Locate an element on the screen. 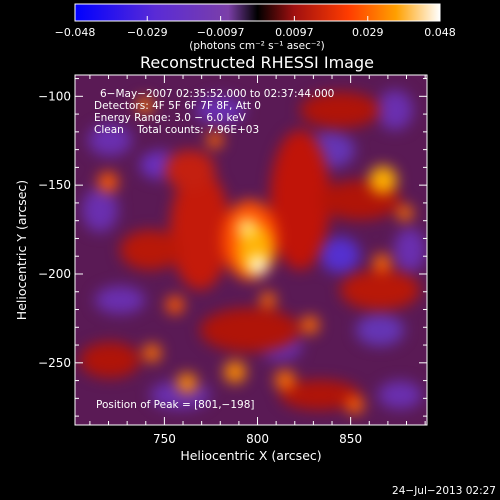 The height and width of the screenshot is (500, 500). annotation-peak-position: Position of Peak = [801,−198] is located at coordinates (175, 405).